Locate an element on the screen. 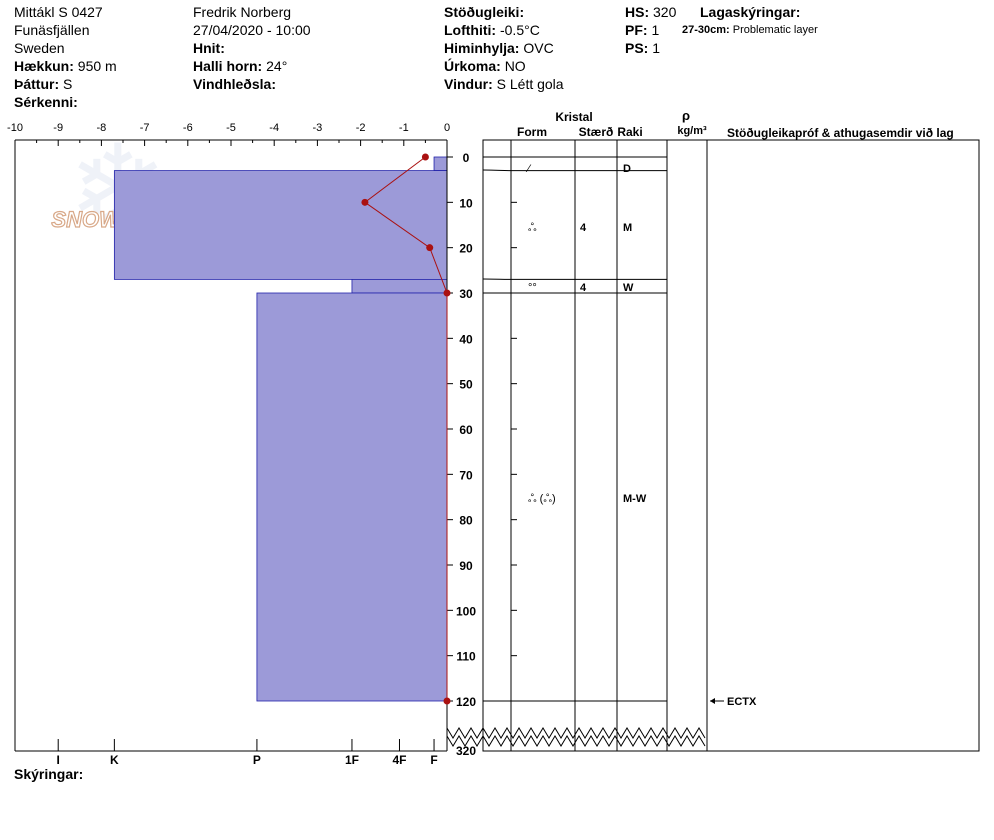 This screenshot has width=994, height=840. header-col1-row: Sérkenni: is located at coordinates (65, 102).